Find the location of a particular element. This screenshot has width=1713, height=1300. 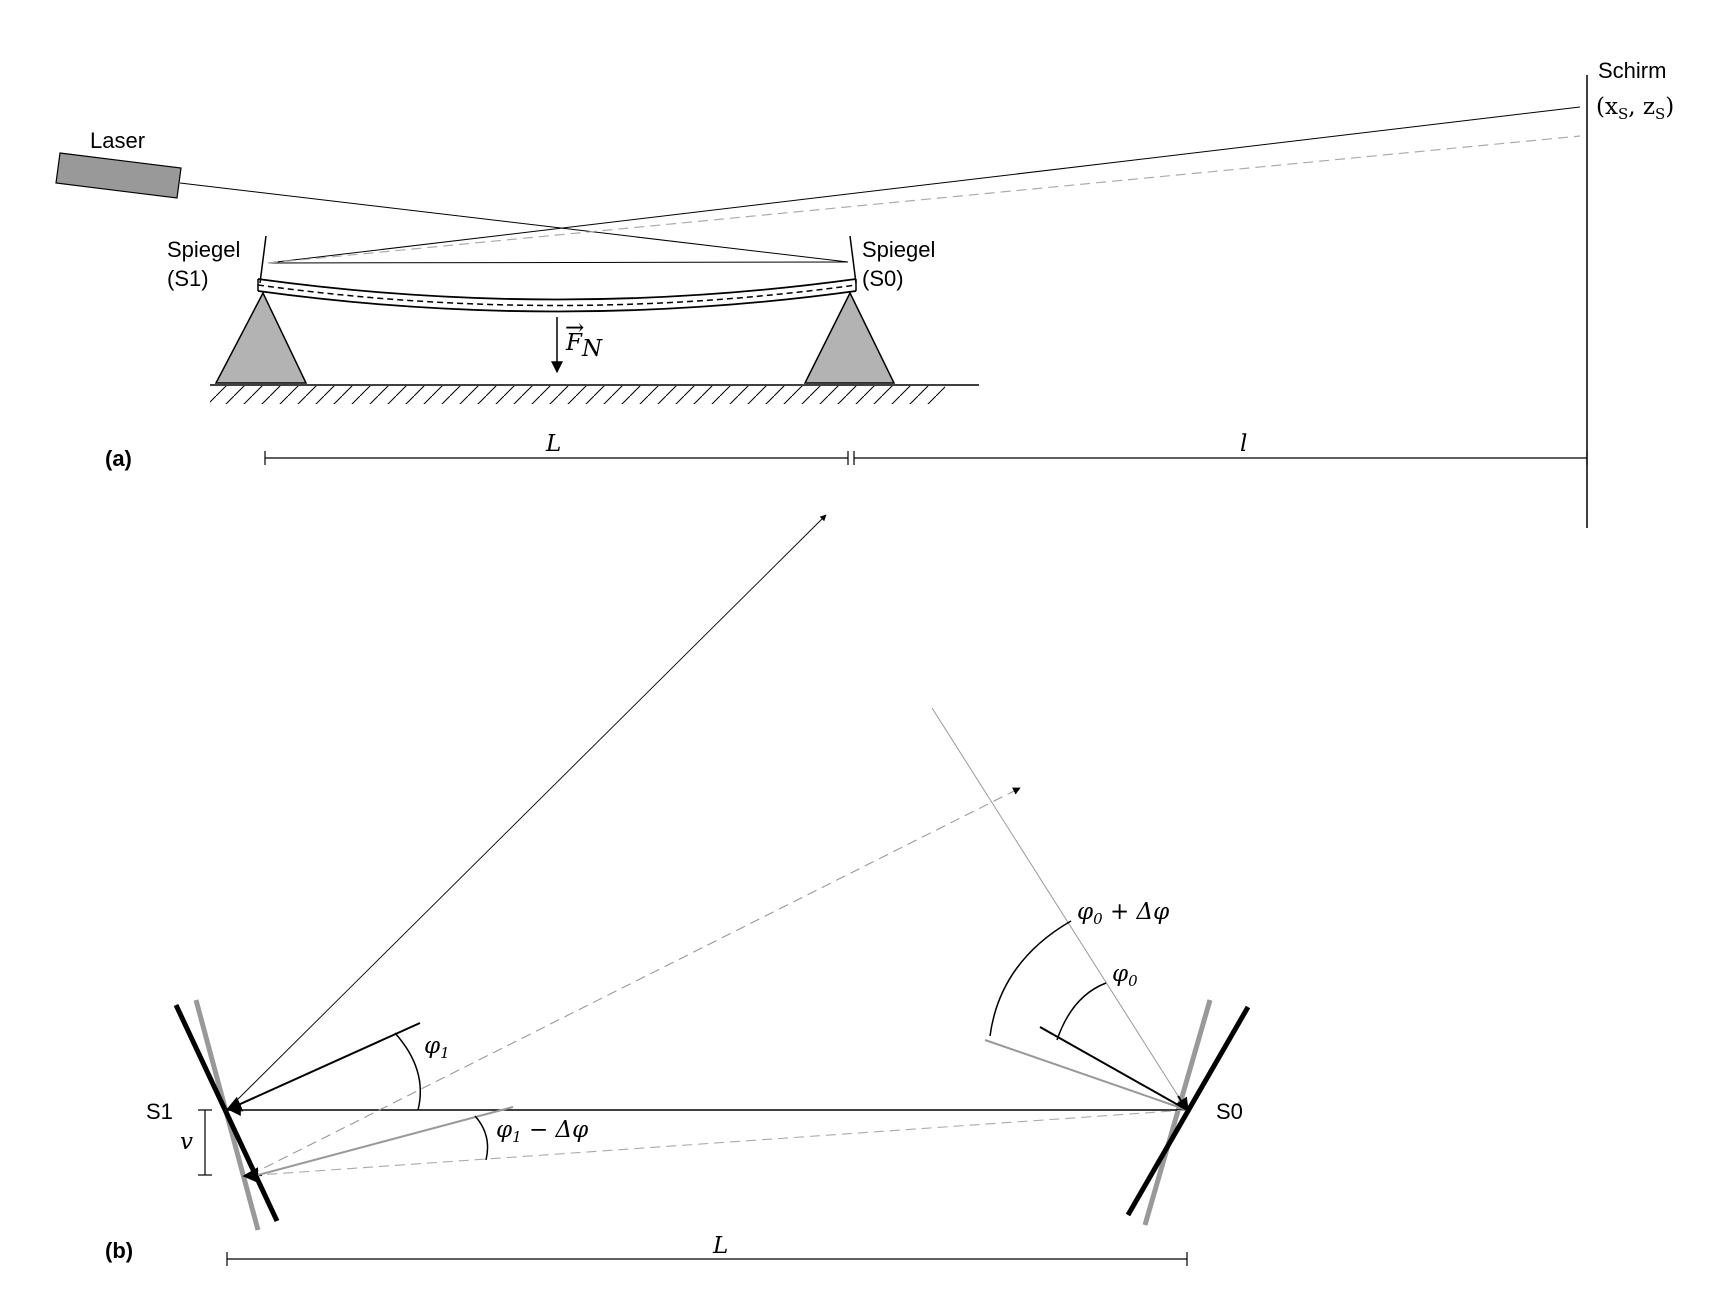

support-left is located at coordinates (261, 337).